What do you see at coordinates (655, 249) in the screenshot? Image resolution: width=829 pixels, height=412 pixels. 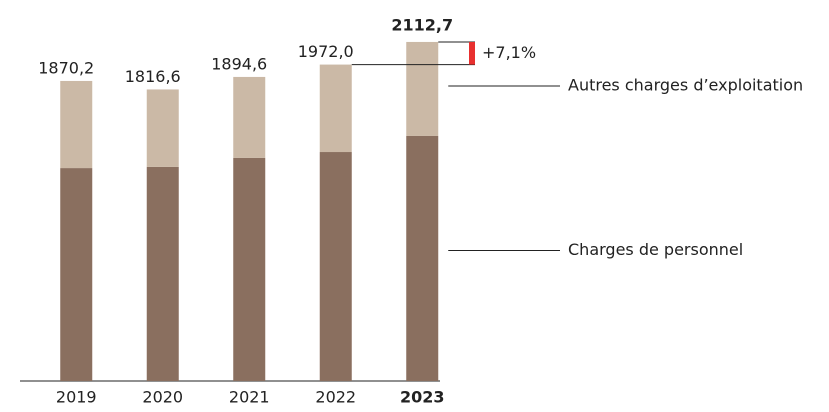 I see `legend-label: Charges de personnel` at bounding box center [655, 249].